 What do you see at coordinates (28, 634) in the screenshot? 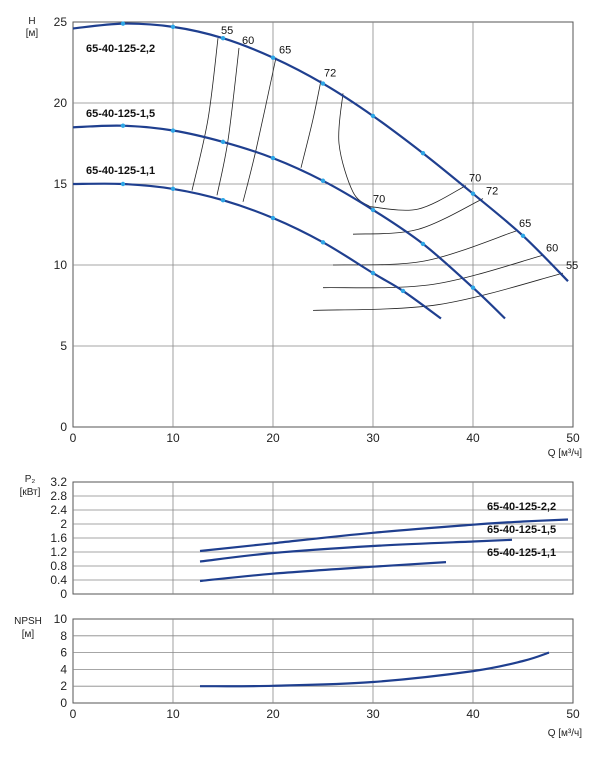
I see `npsh-axis-label-unit: [м]` at bounding box center [28, 634].